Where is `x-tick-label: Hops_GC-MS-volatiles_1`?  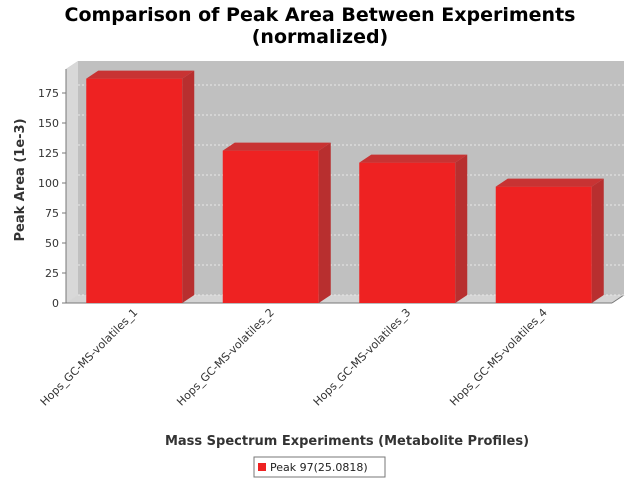 x-tick-label: Hops_GC-MS-volatiles_1 is located at coordinates (89, 357).